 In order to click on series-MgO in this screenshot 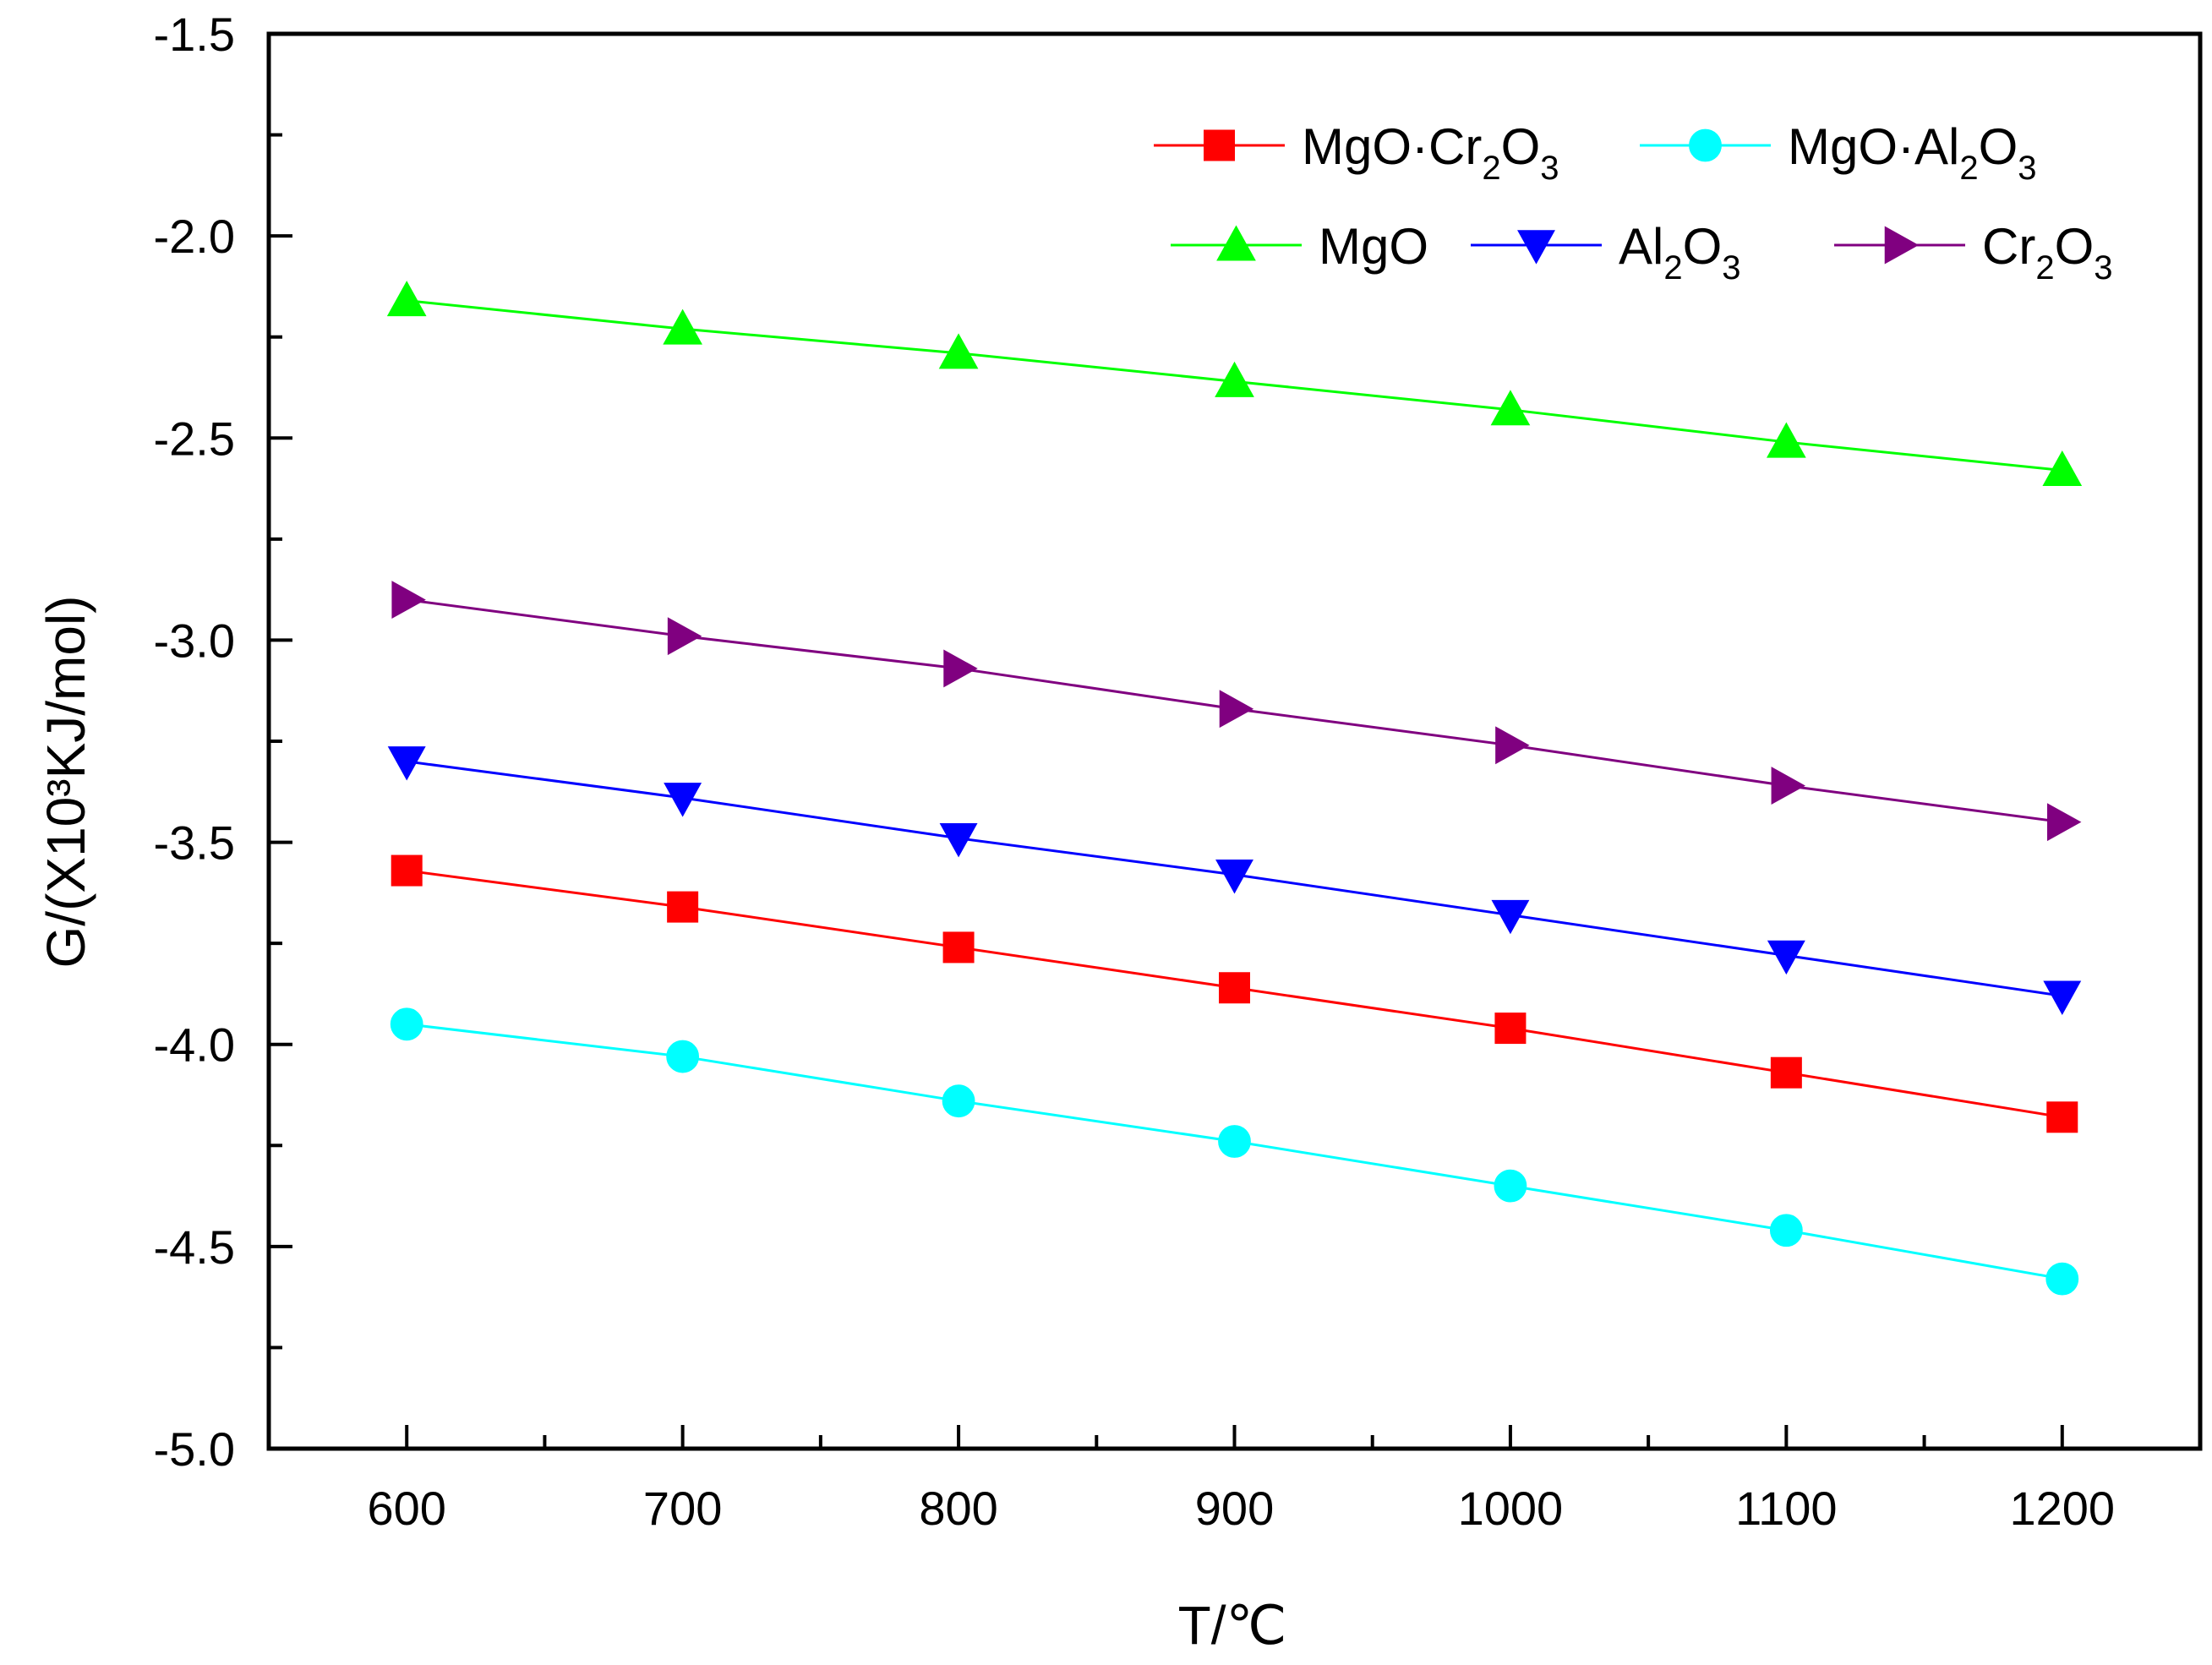, I will do `click(1234, 384)`.